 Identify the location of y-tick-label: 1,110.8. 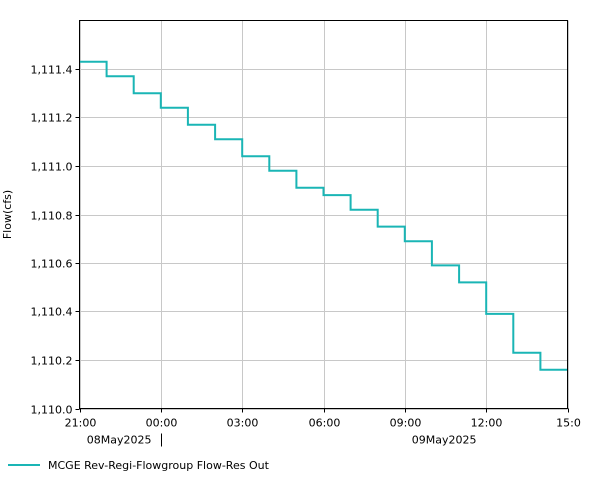
(52, 216).